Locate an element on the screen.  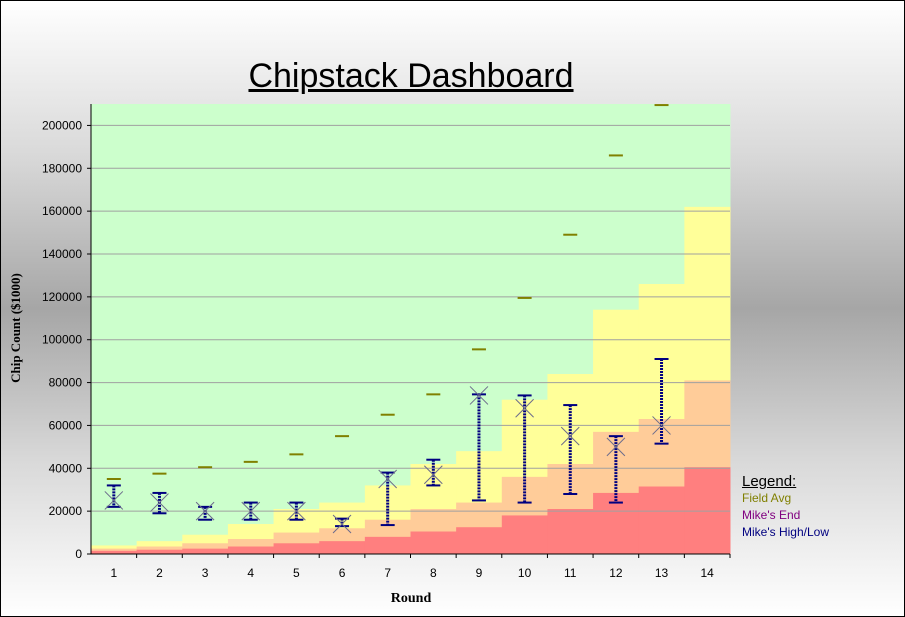
band-1-bar is located at coordinates (205, 548).